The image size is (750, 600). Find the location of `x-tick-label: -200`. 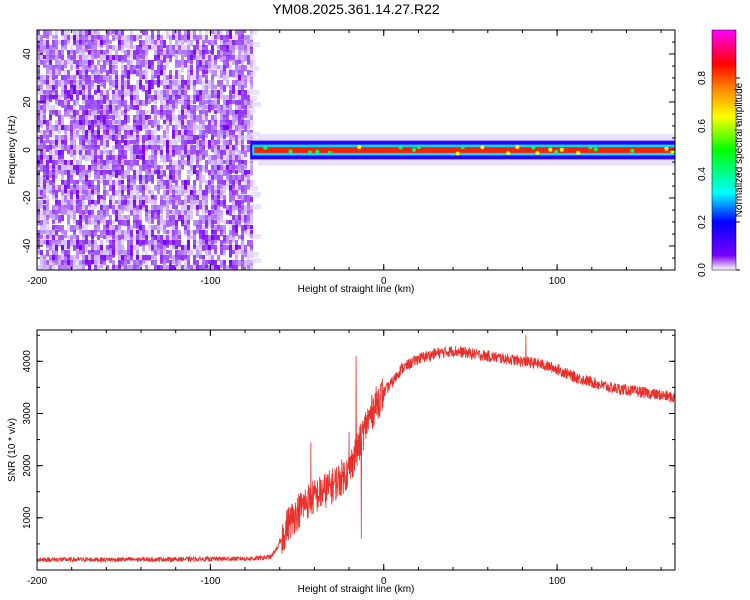

x-tick-label: -200 is located at coordinates (37, 581).